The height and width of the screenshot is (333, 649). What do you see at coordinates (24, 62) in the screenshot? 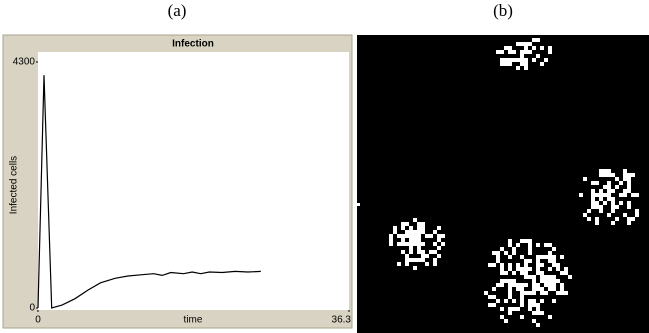
I see `y-tick-label: 4300` at bounding box center [24, 62].